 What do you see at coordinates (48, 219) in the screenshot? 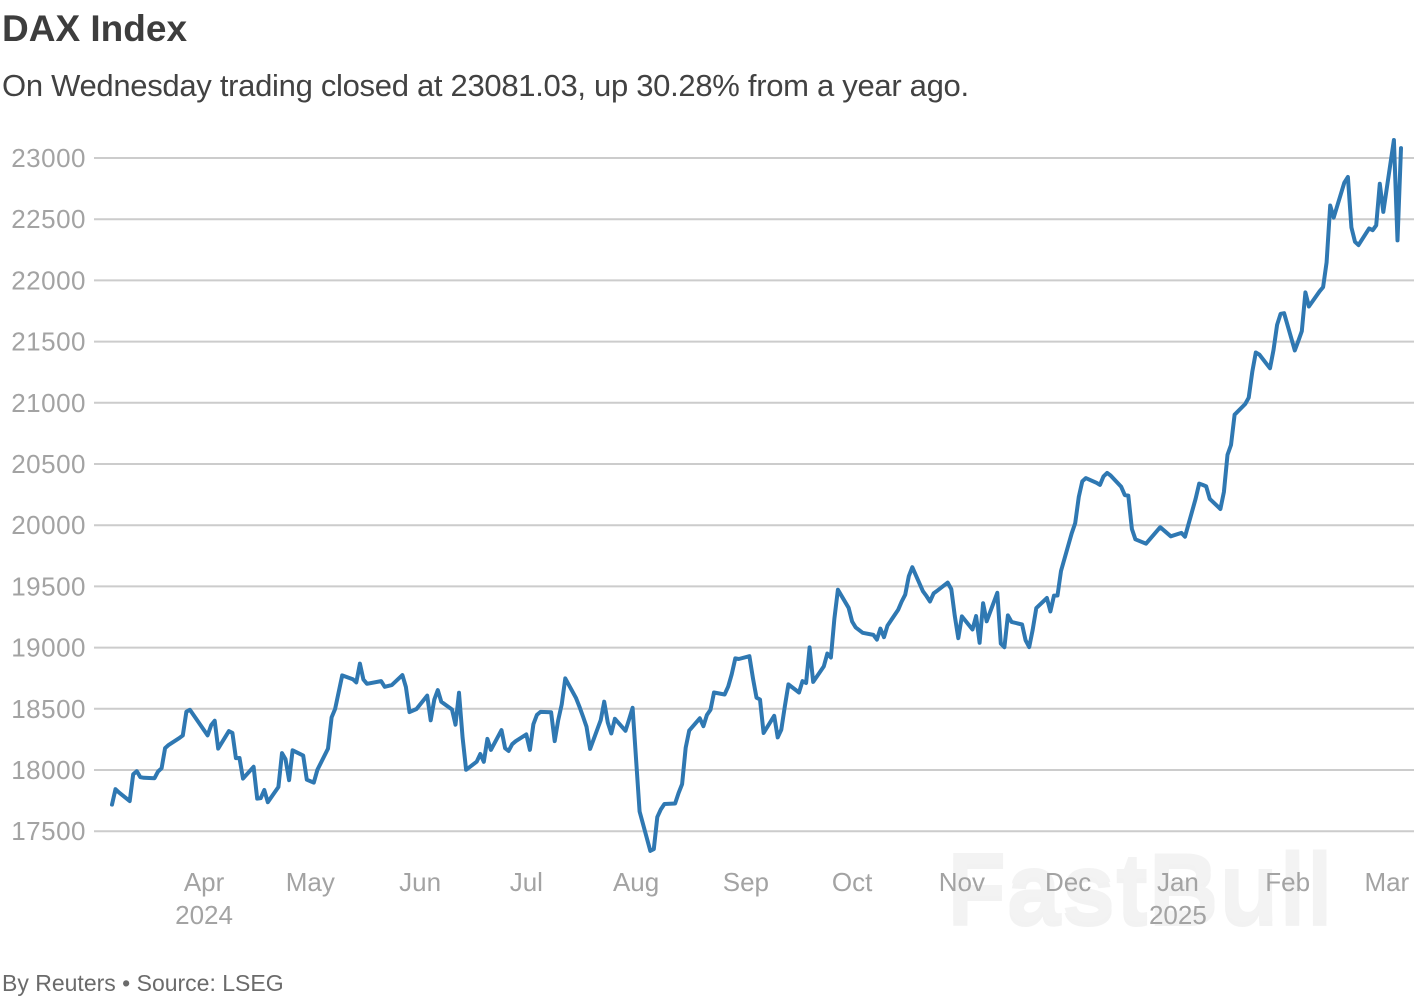
I see `y-axis-tick-label: 22500` at bounding box center [48, 219].